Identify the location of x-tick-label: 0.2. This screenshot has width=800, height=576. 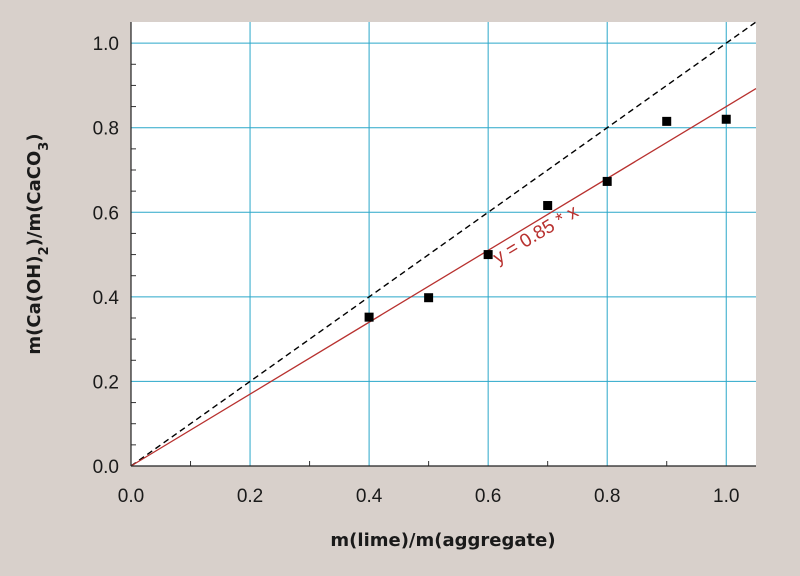
(250, 496).